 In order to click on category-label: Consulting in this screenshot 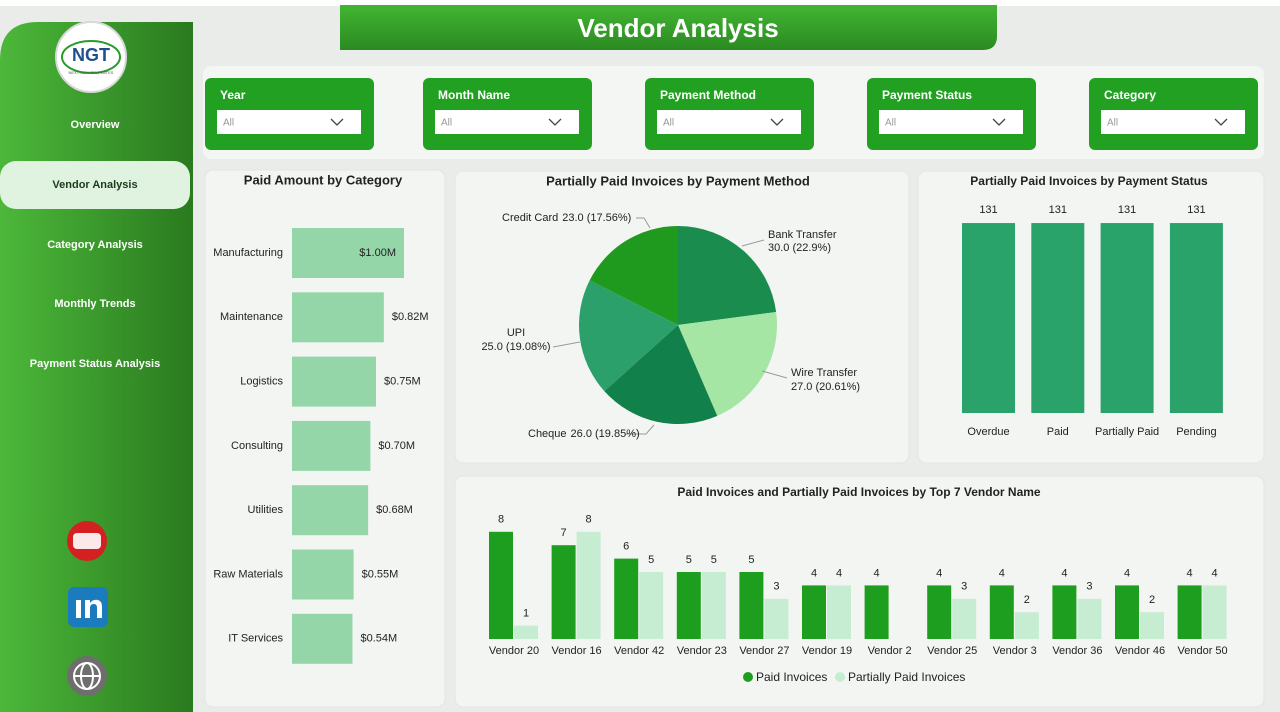, I will do `click(257, 446)`.